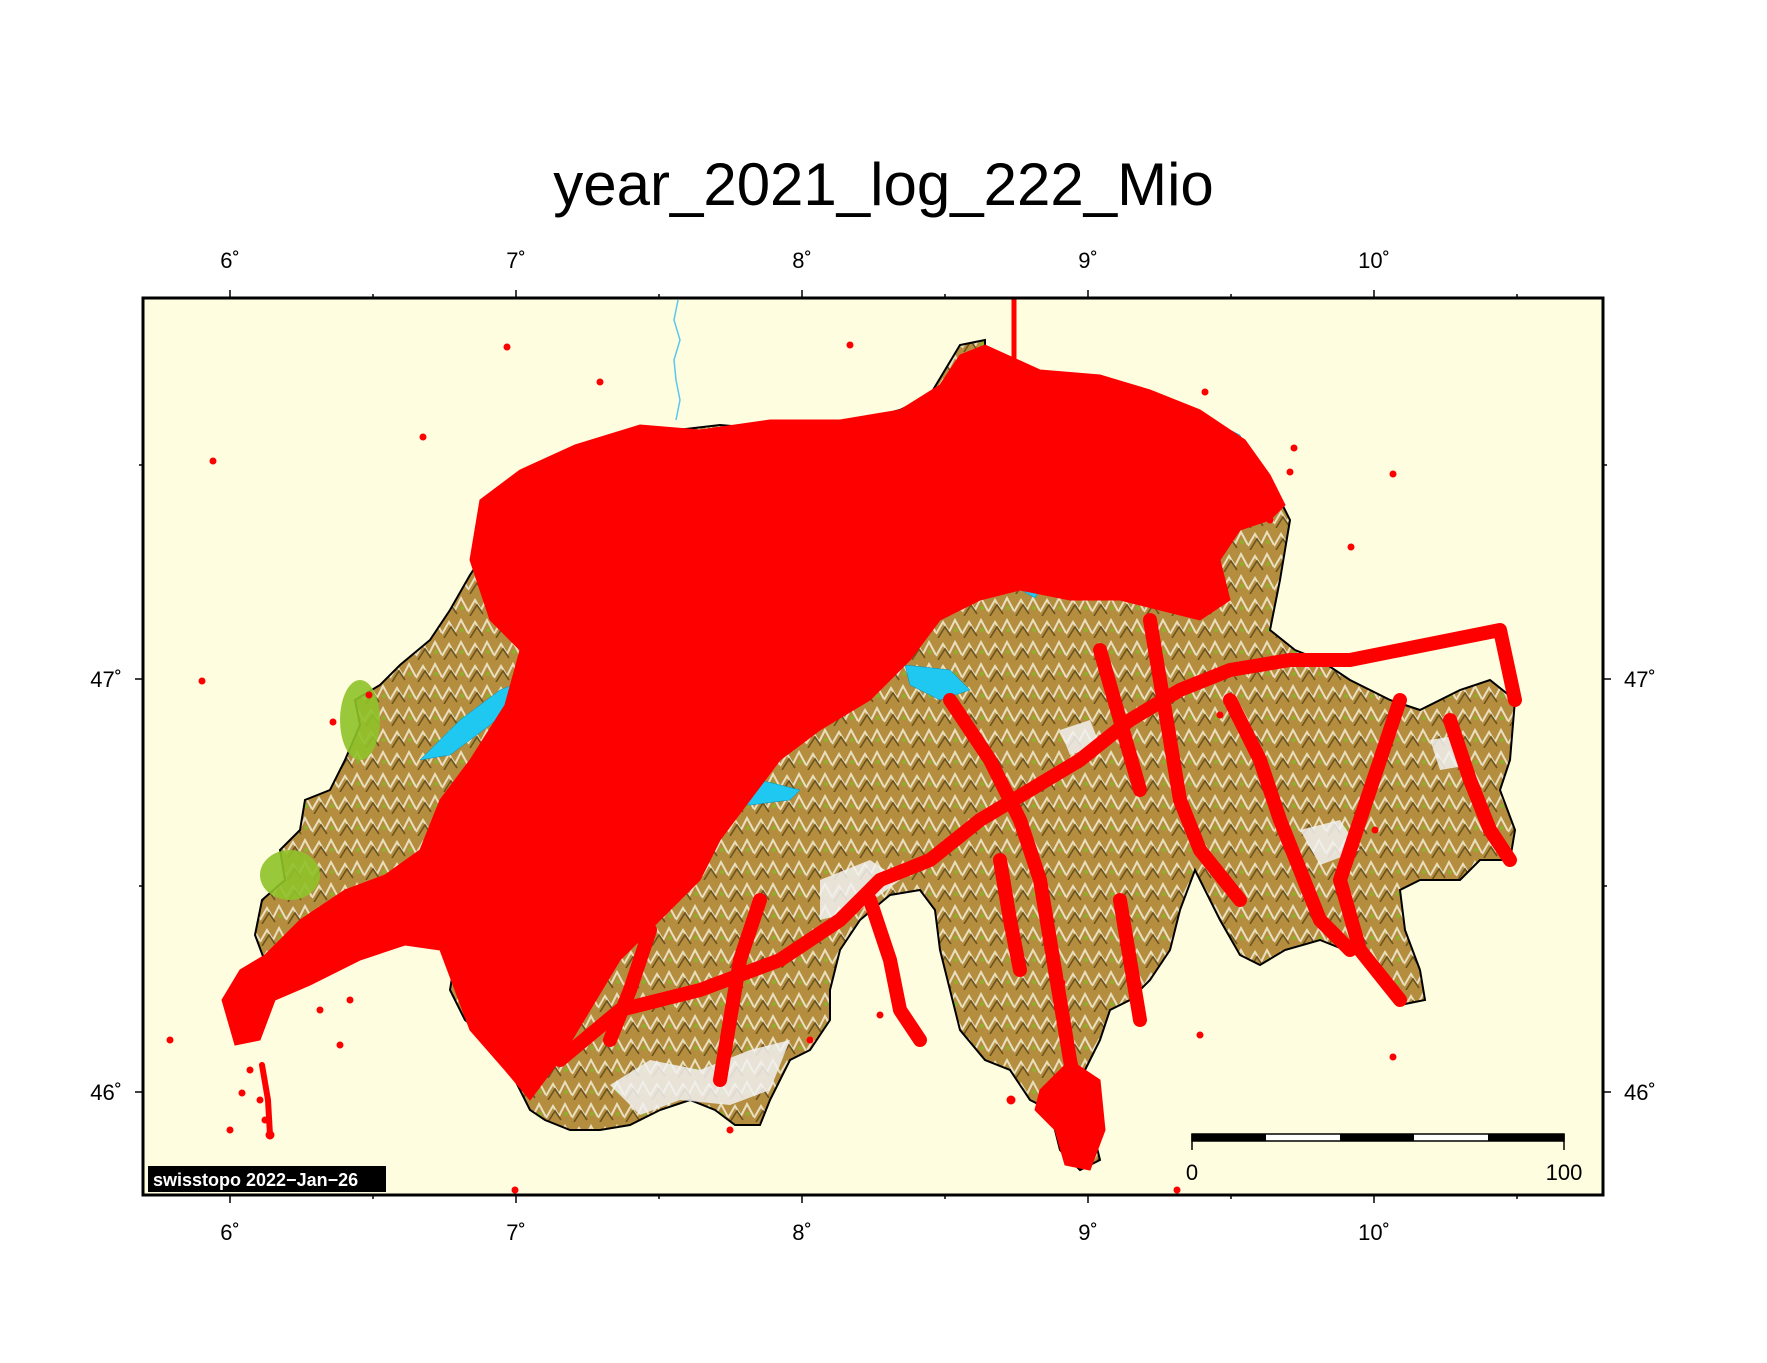  Describe the element at coordinates (1640, 886) in the screenshot. I see `lat-labels-right: 47˚ 46˚` at that location.